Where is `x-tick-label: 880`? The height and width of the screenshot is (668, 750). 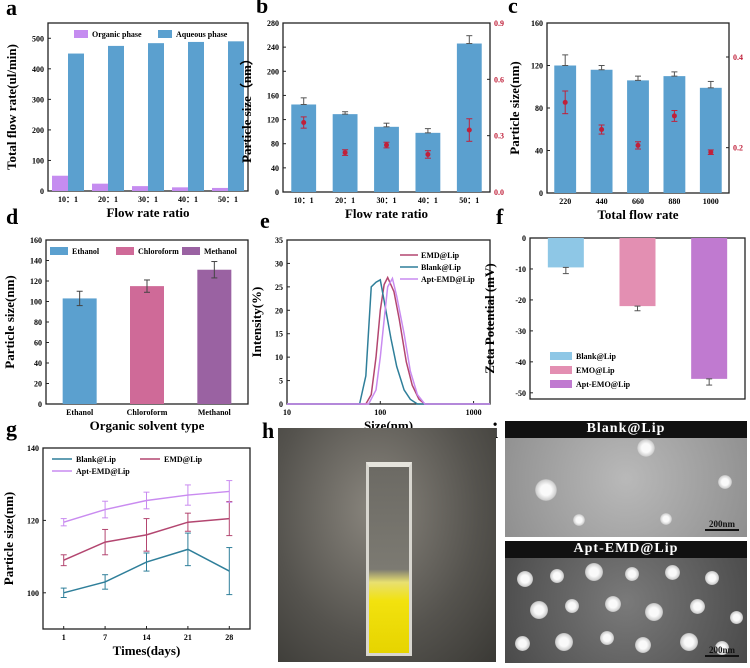 x-tick-label: 880 is located at coordinates (674, 201).